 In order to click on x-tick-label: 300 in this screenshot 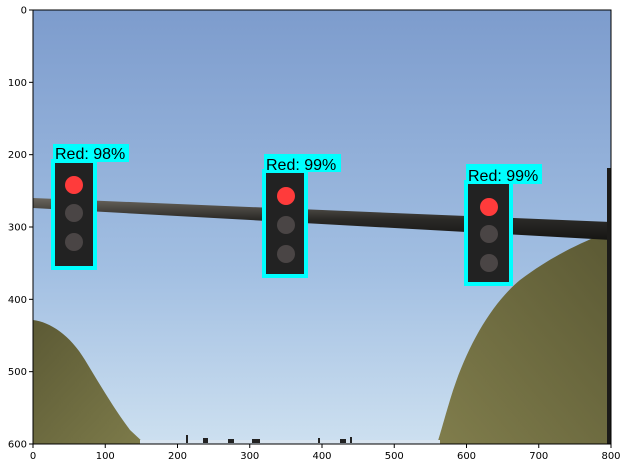, I will do `click(249, 456)`.